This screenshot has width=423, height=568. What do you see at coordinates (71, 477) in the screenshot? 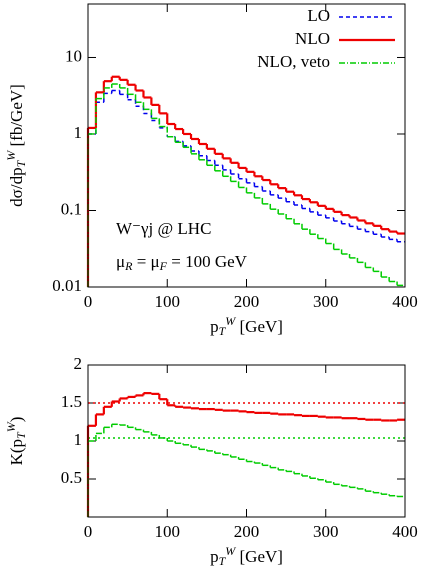
I see `y-tick-label: 0.5` at bounding box center [71, 477].